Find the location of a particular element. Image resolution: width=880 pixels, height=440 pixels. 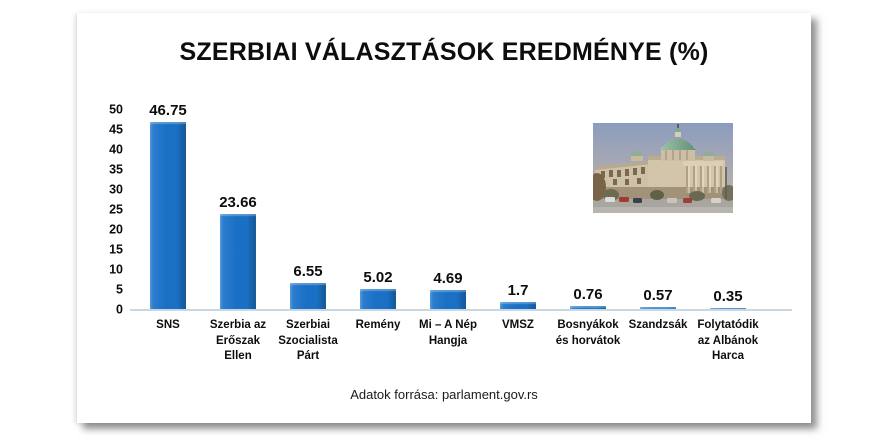

bar-value-label: 23.66 is located at coordinates (238, 203).